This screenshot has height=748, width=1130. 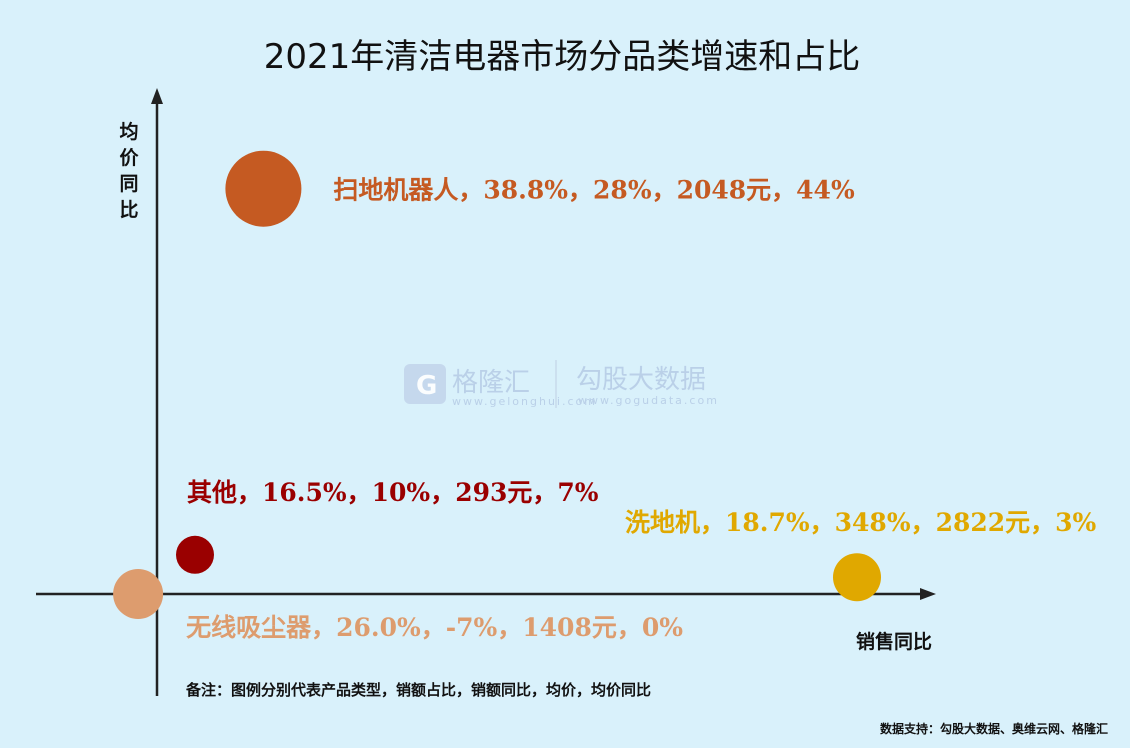 What do you see at coordinates (928, 594) in the screenshot?
I see `x-axis-arrow` at bounding box center [928, 594].